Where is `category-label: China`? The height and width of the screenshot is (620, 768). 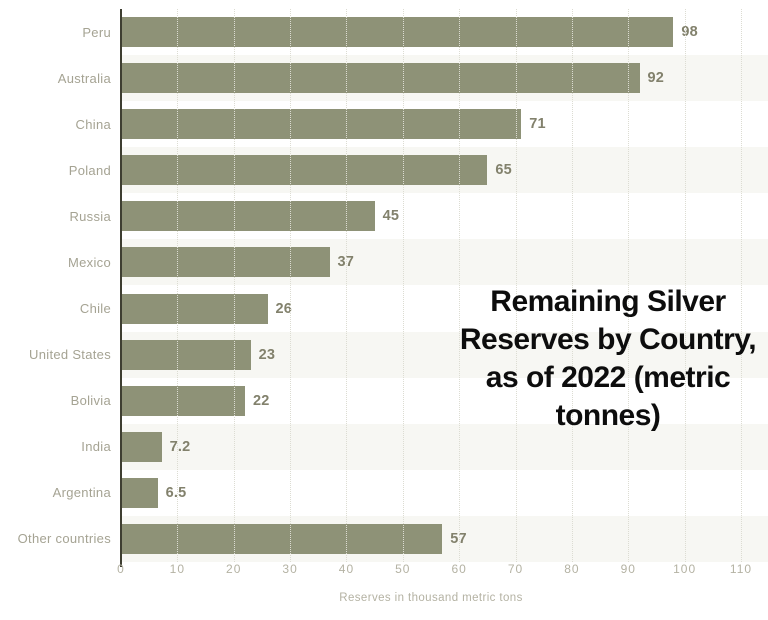
category-label: China is located at coordinates (93, 124).